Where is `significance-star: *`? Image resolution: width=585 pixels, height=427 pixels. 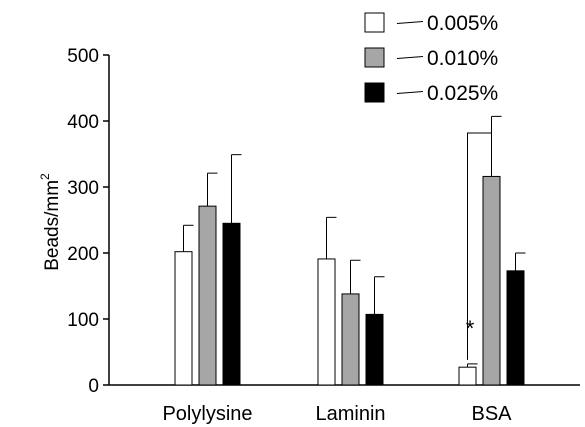
significance-star: * is located at coordinates (470, 328).